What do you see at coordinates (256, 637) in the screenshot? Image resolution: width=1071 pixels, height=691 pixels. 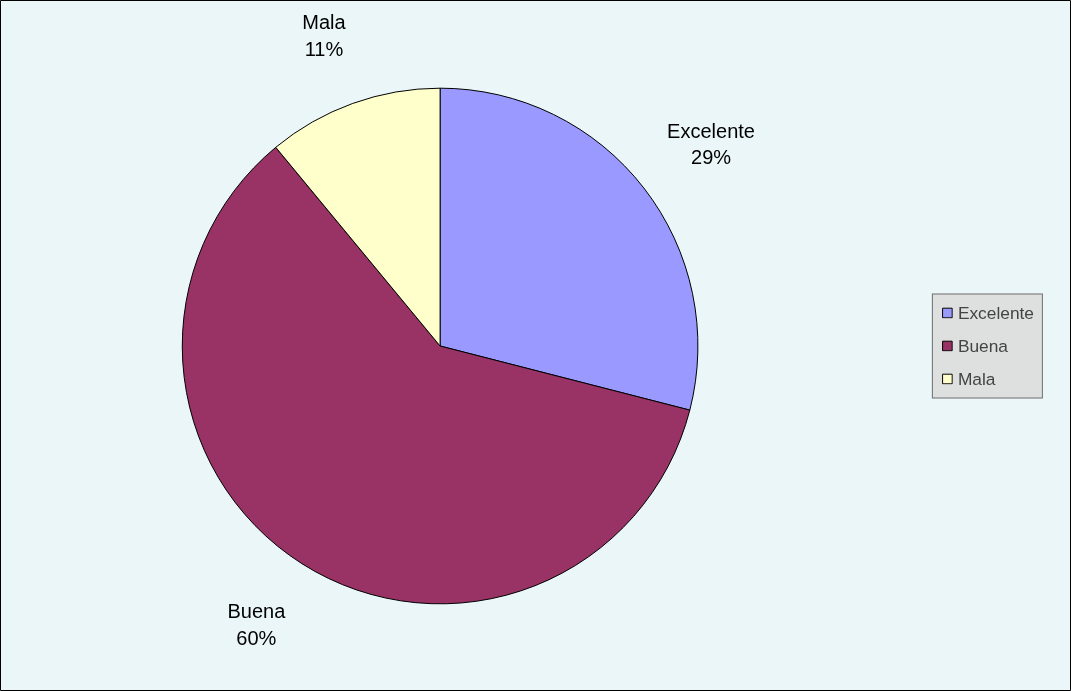 I see `data-label: 60%` at bounding box center [256, 637].